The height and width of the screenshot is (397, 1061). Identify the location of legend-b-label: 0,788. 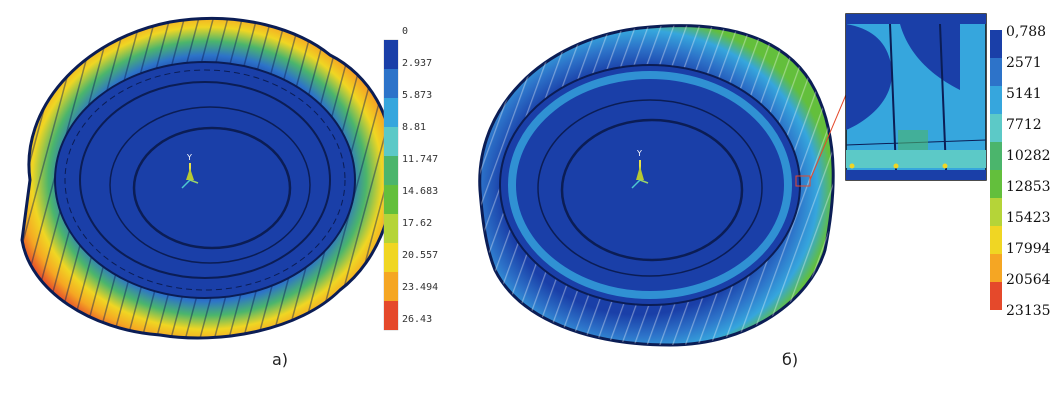
(1026, 32).